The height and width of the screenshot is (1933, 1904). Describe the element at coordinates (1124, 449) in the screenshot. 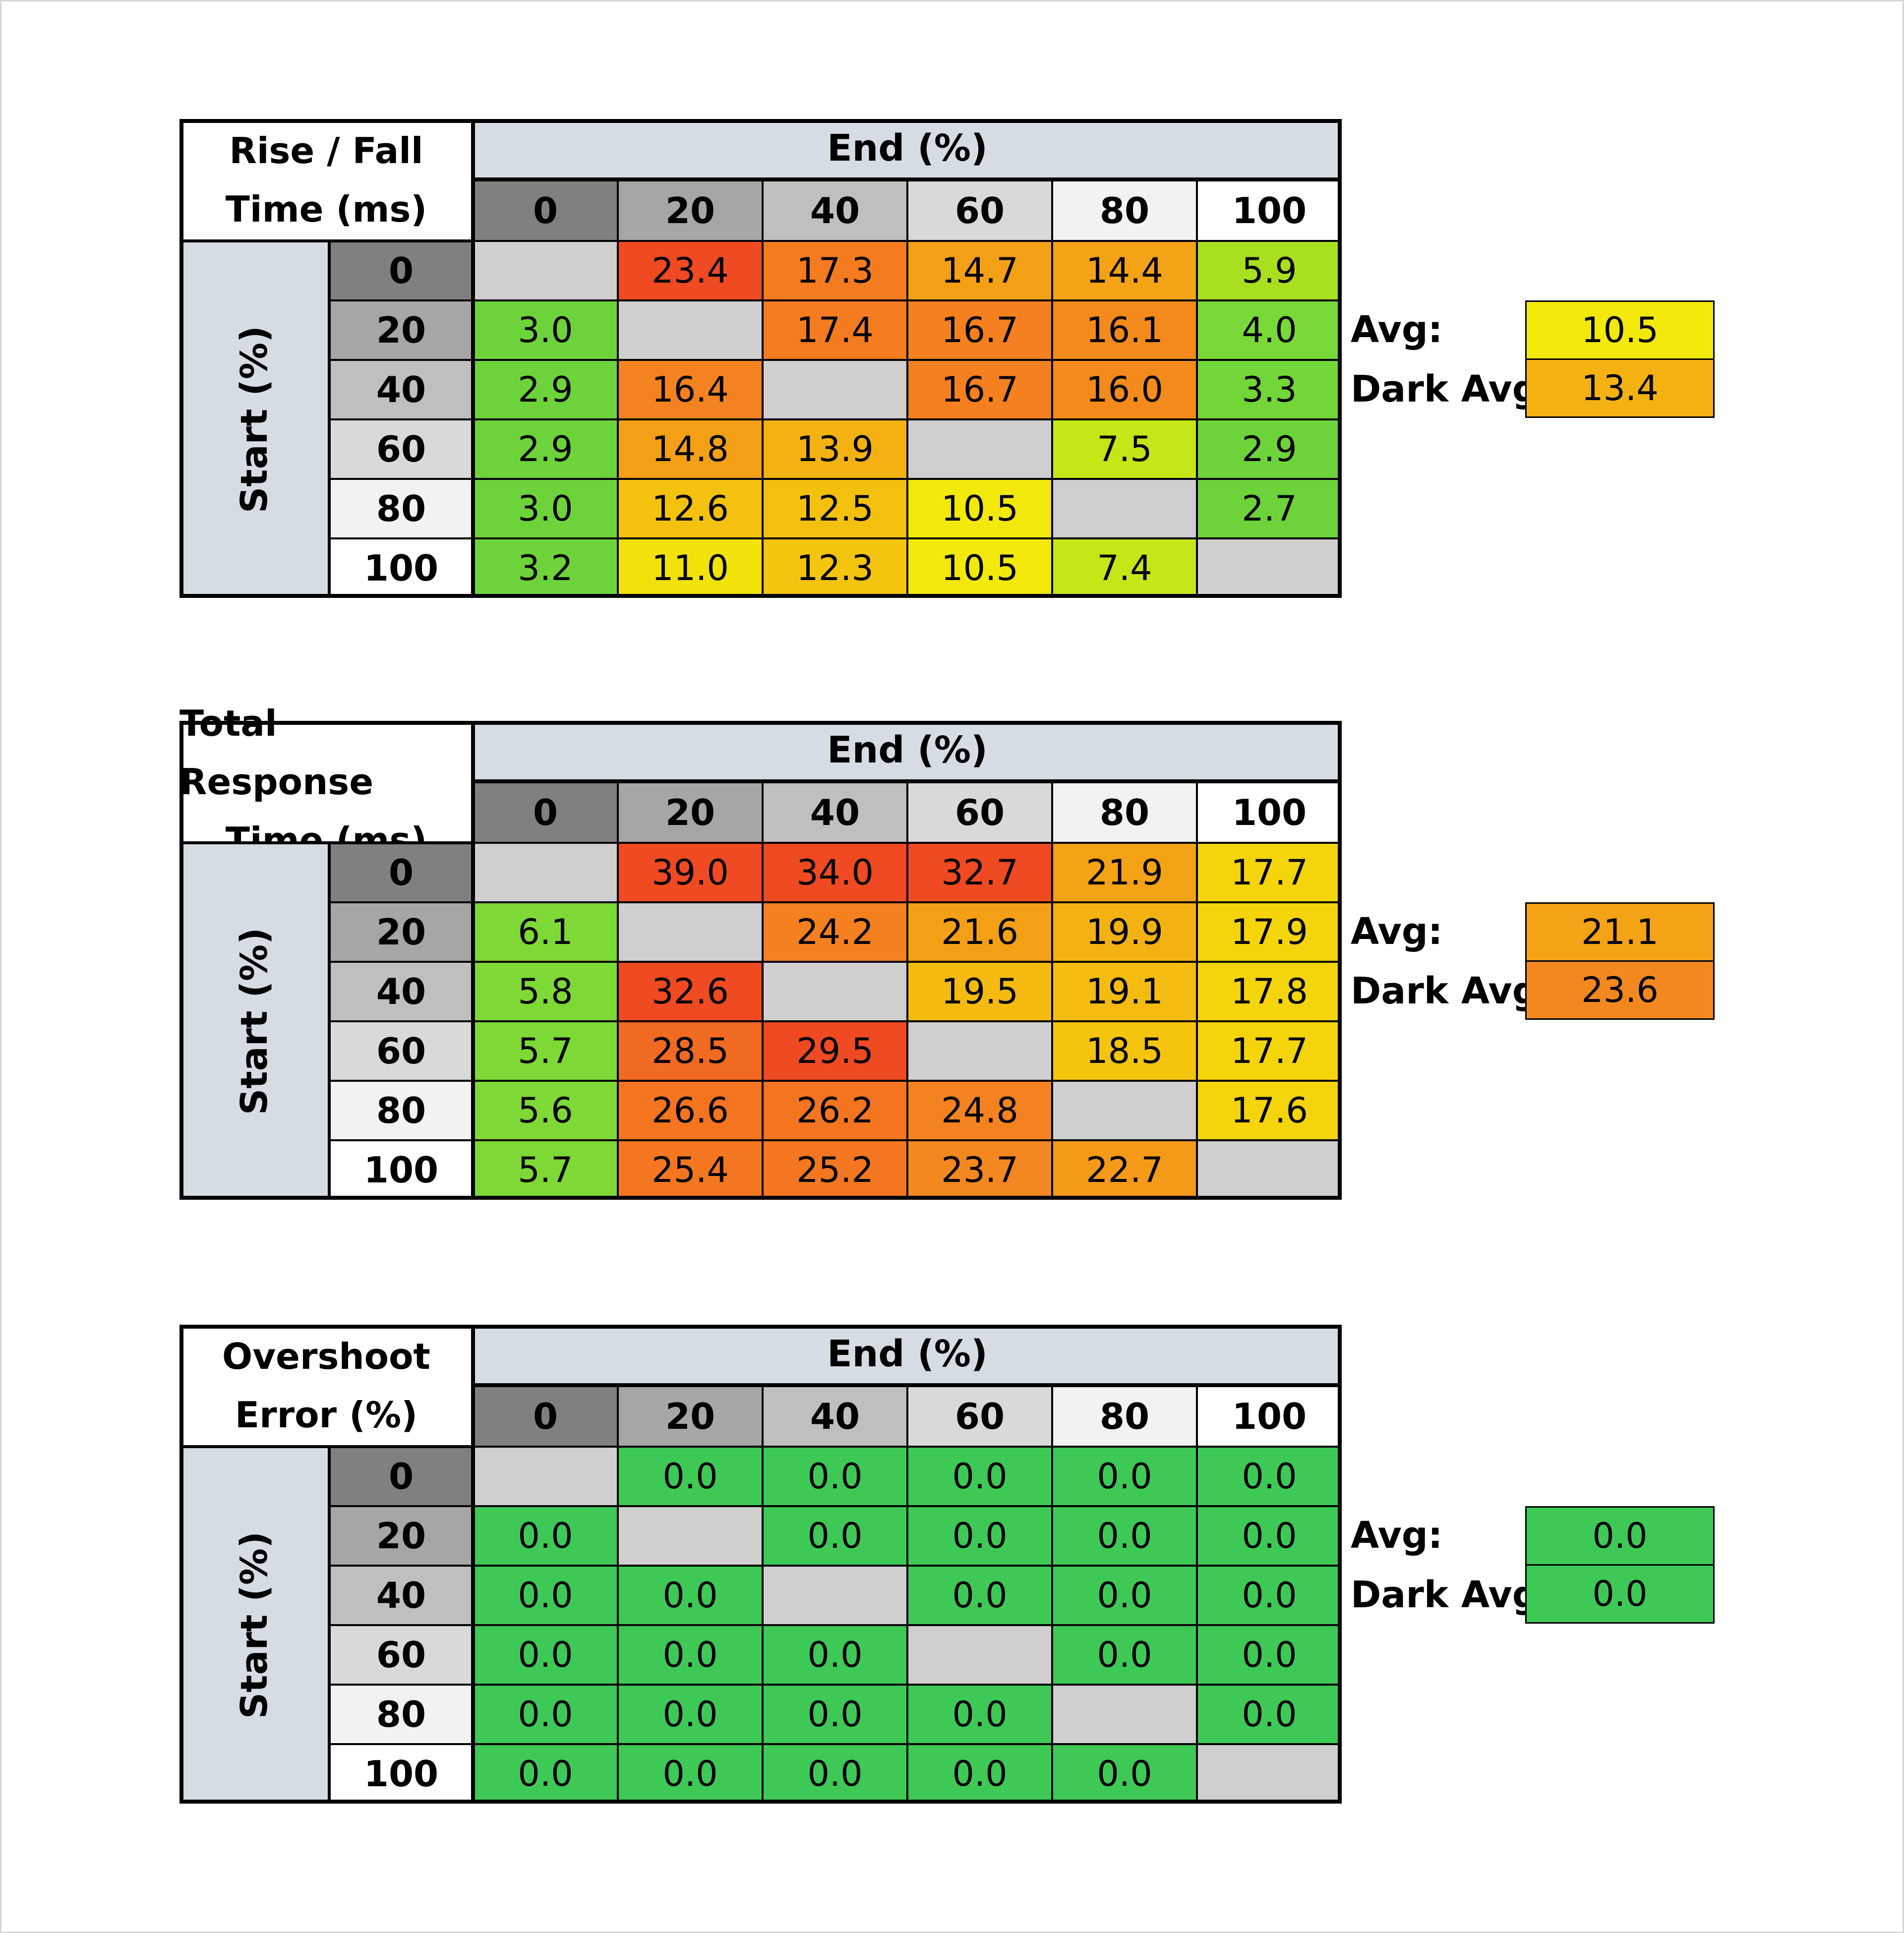

I see `heatmap-cell: 7.5` at that location.